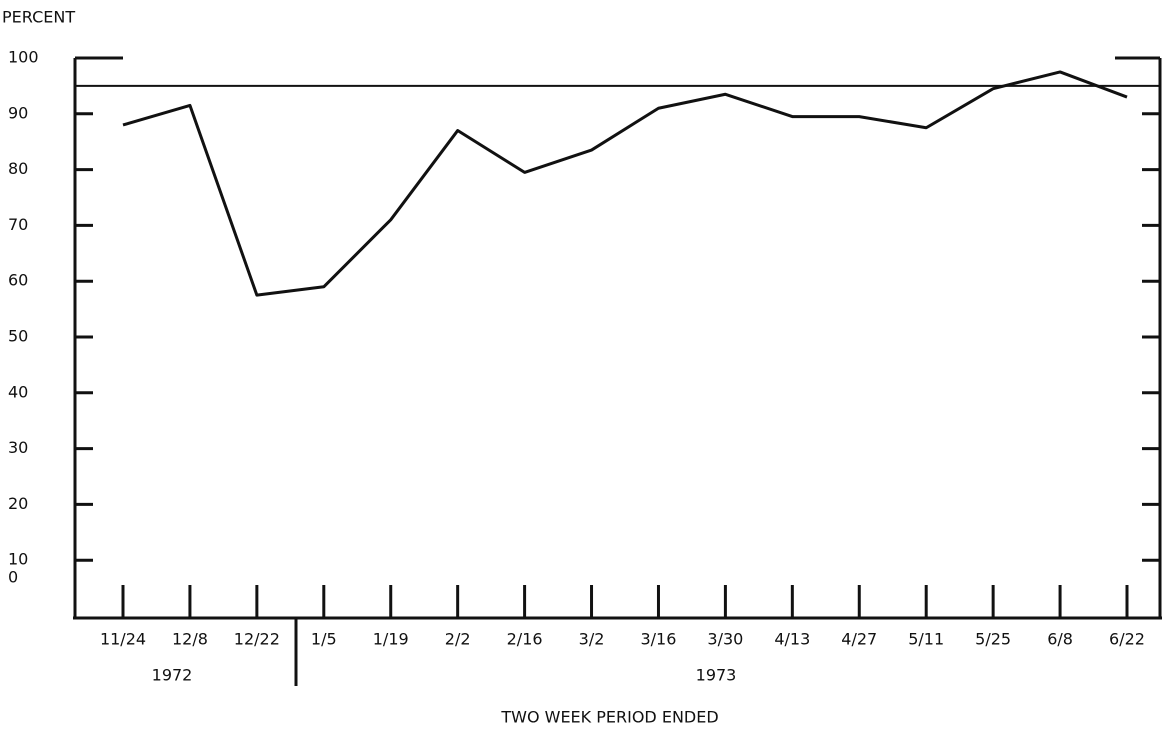 The image size is (1171, 732). I want to click on x-tick-label: 6/8, so click(1060, 639).